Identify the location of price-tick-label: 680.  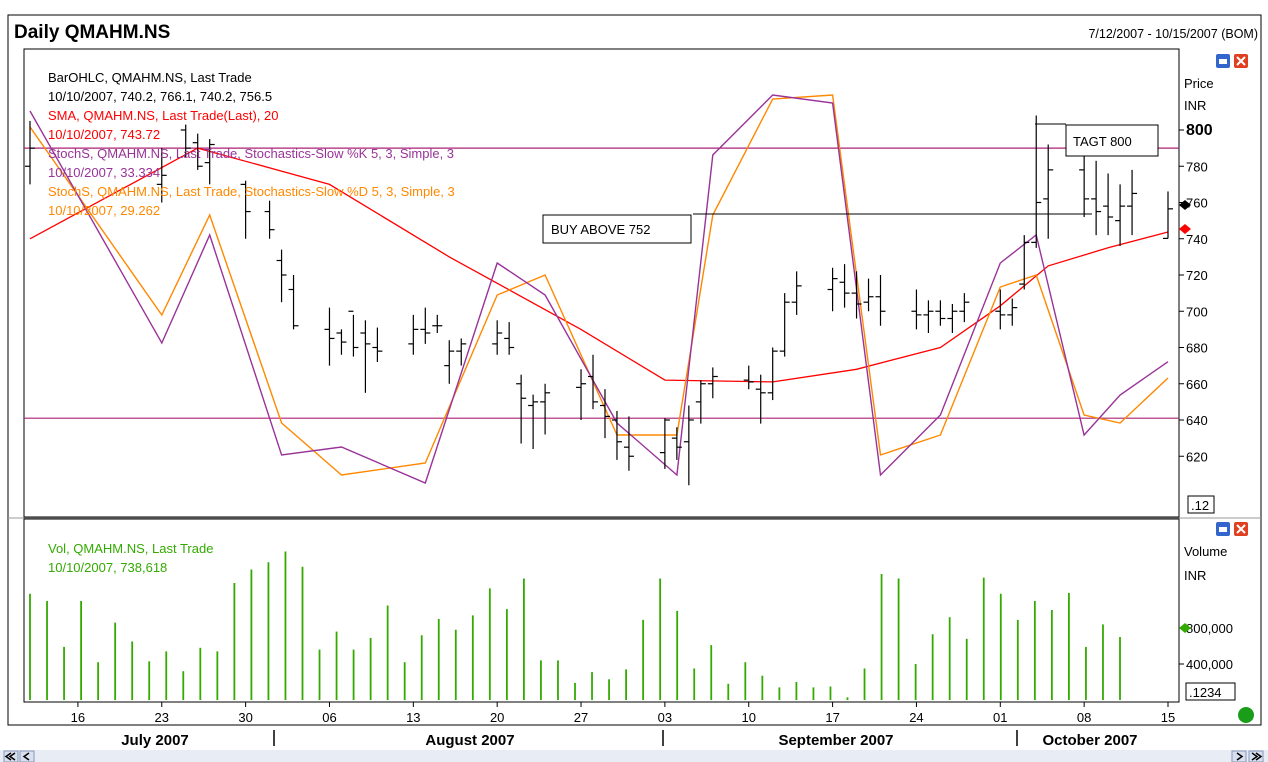
(1197, 348).